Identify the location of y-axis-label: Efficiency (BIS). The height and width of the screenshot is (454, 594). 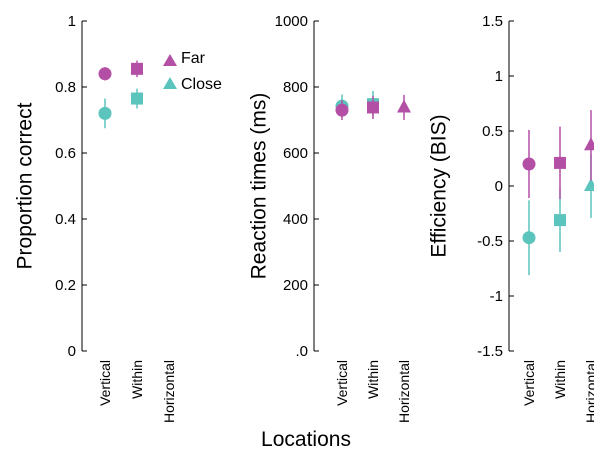
(439, 185).